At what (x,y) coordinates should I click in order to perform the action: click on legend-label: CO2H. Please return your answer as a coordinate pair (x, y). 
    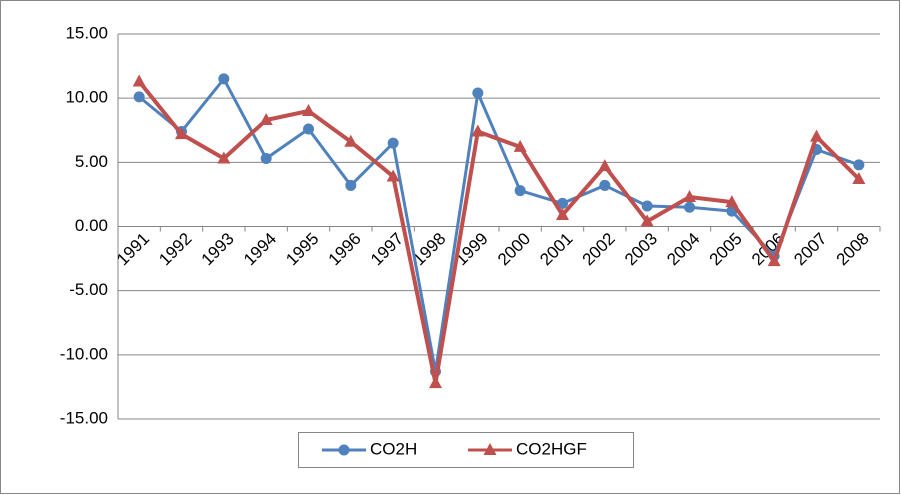
    Looking at the image, I should click on (393, 448).